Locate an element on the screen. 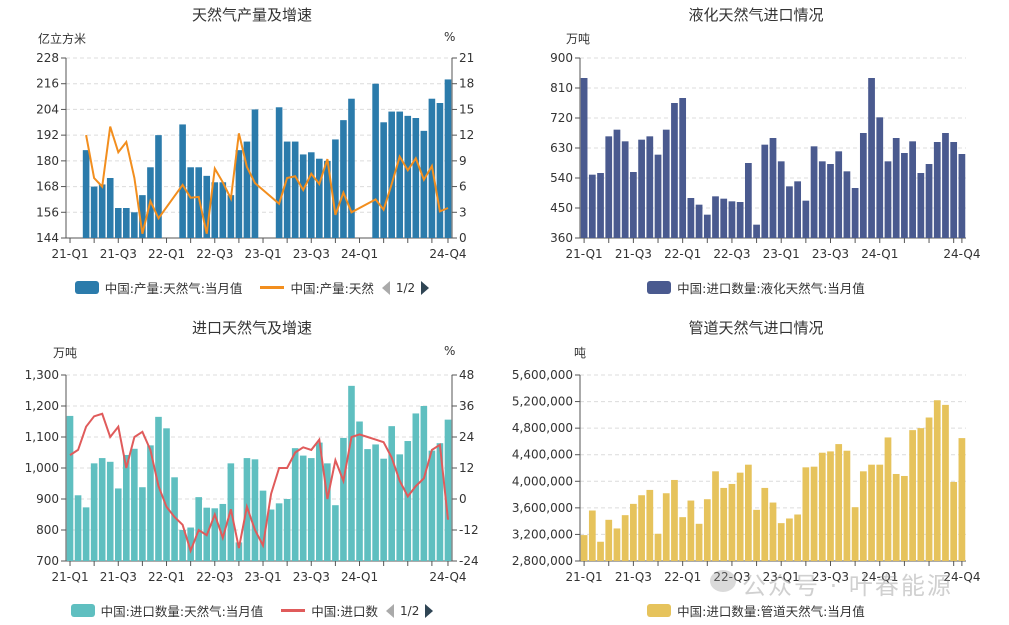 This screenshot has width=1009, height=625. chart-title: 进口天然气及增速 is located at coordinates (251, 328).